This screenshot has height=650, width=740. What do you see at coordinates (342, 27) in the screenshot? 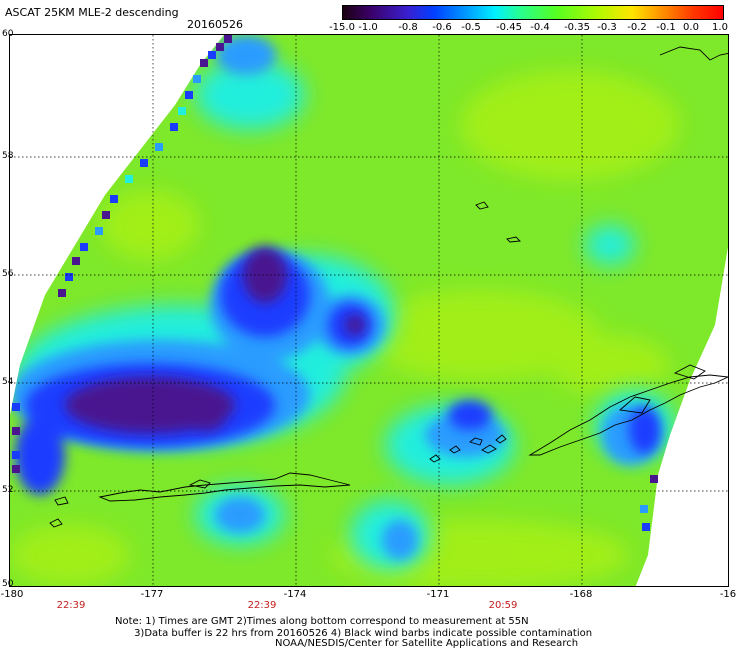
I see `color-scale-label: -15.0` at bounding box center [342, 27].